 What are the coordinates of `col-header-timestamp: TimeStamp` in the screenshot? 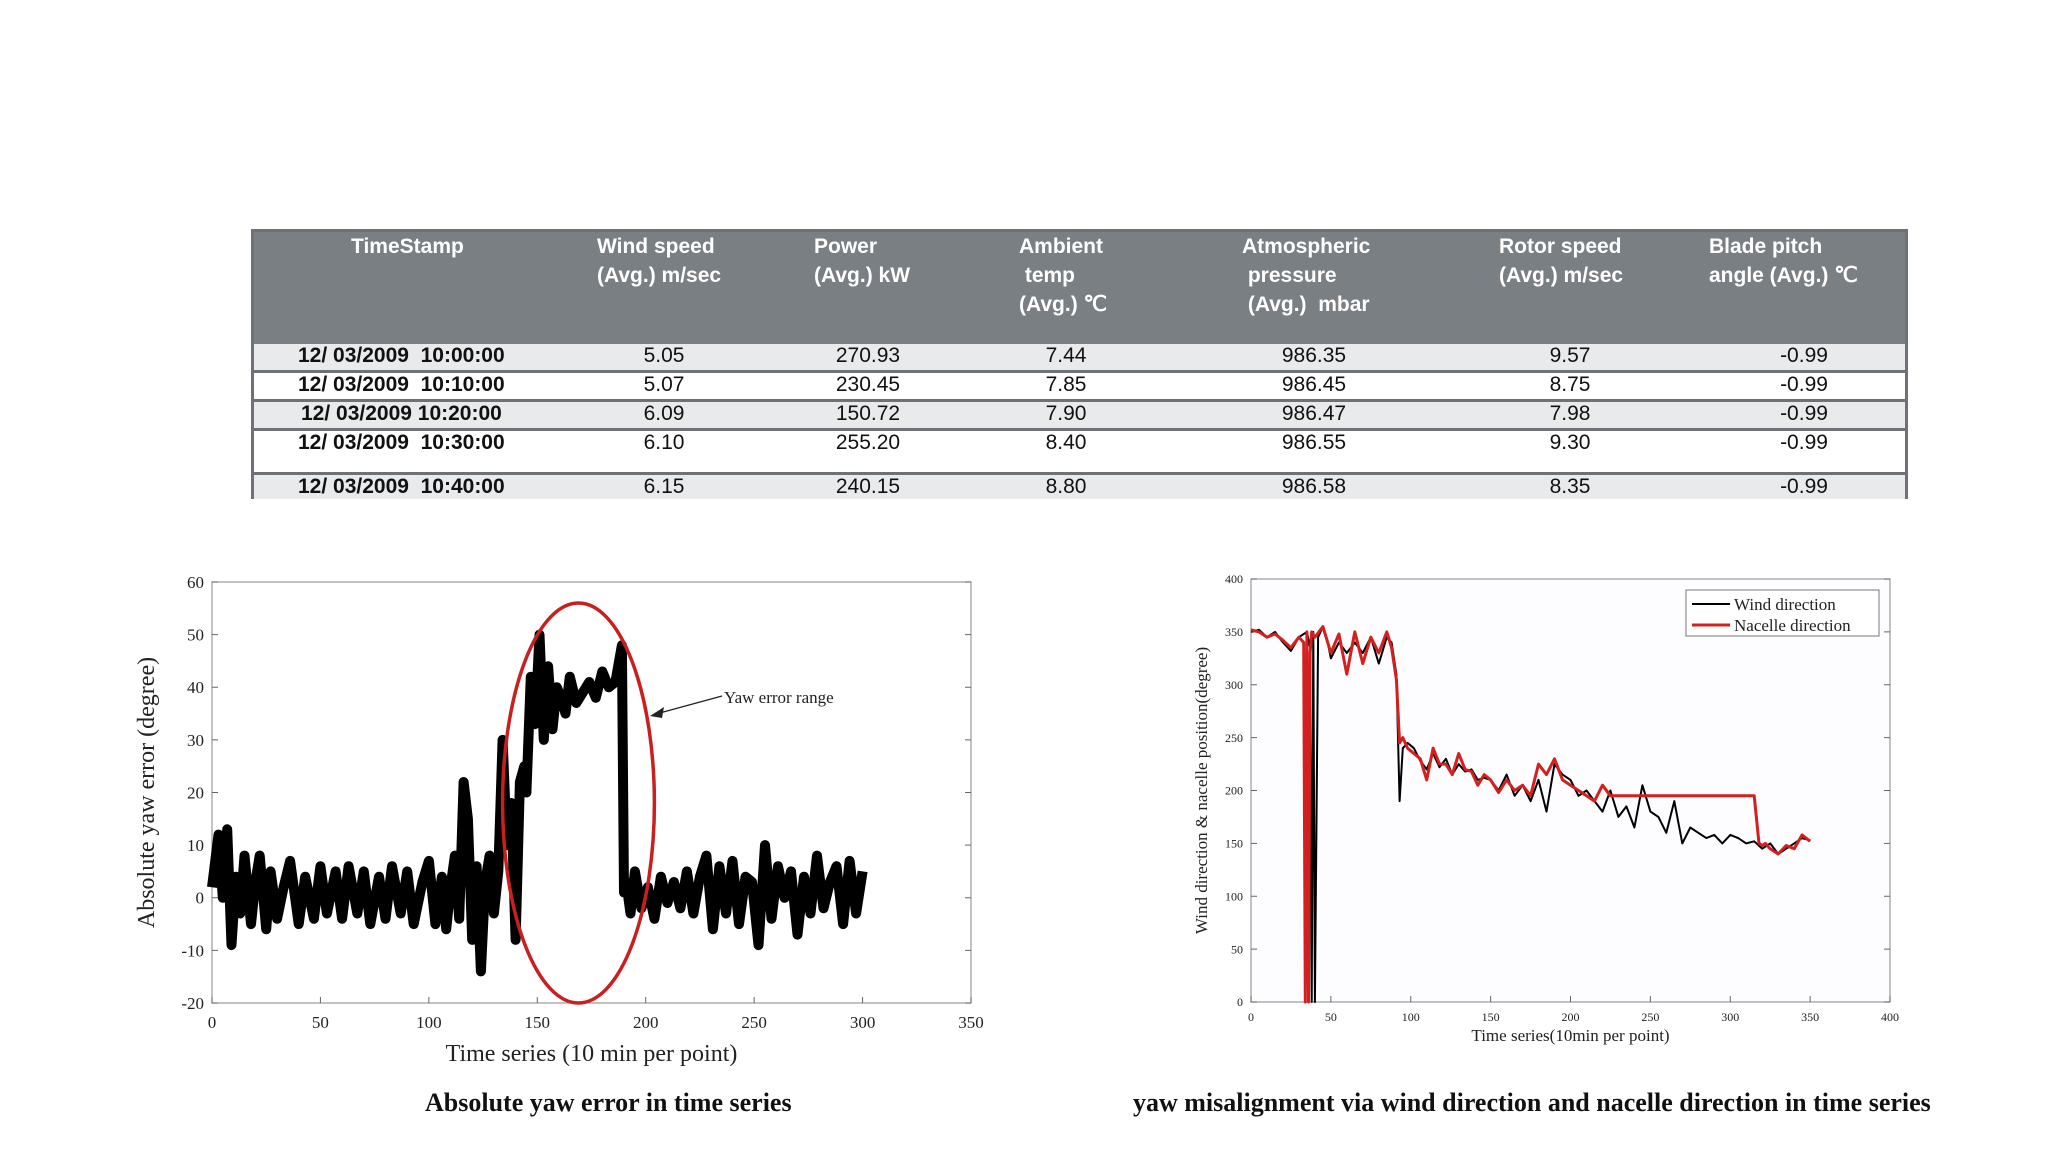 It's located at (407, 246).